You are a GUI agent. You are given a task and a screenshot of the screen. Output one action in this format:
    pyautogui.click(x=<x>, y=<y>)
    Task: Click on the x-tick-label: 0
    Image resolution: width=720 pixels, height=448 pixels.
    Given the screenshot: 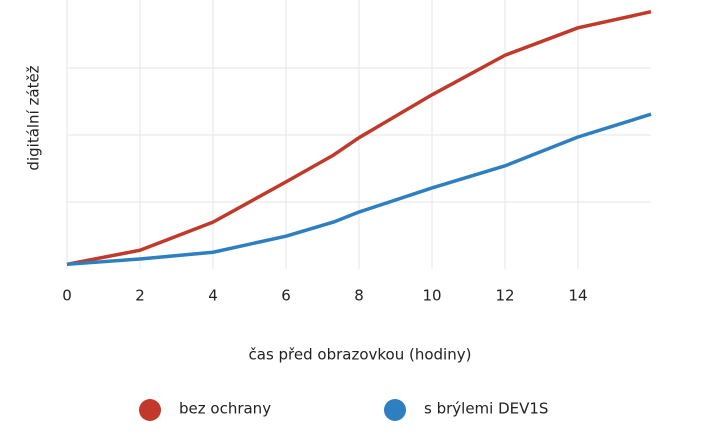 What is the action you would take?
    pyautogui.click(x=67, y=296)
    